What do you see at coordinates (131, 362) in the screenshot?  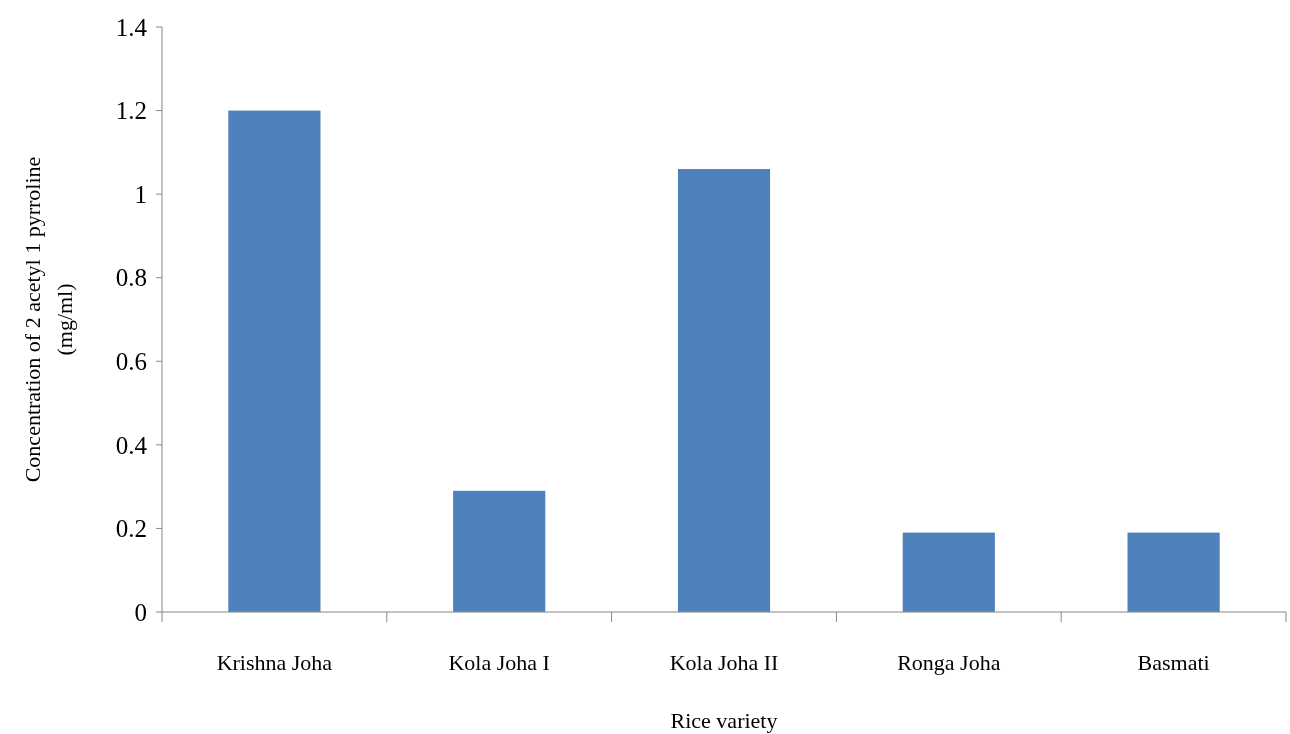 I see `y-tick-label: 0.6` at bounding box center [131, 362].